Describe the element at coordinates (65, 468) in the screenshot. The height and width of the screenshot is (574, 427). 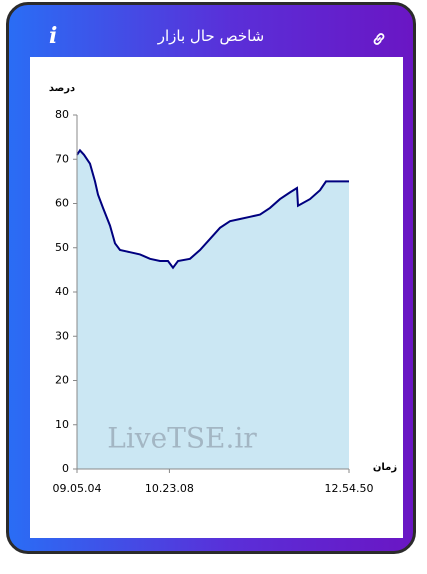
I see `y-tick-label: 0` at that location.